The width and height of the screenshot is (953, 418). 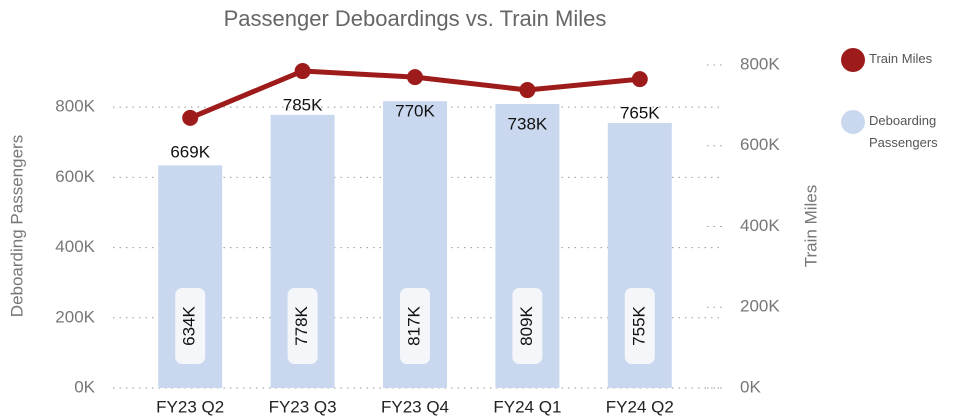 I want to click on y-tick-label: 600K, so click(x=75, y=176).